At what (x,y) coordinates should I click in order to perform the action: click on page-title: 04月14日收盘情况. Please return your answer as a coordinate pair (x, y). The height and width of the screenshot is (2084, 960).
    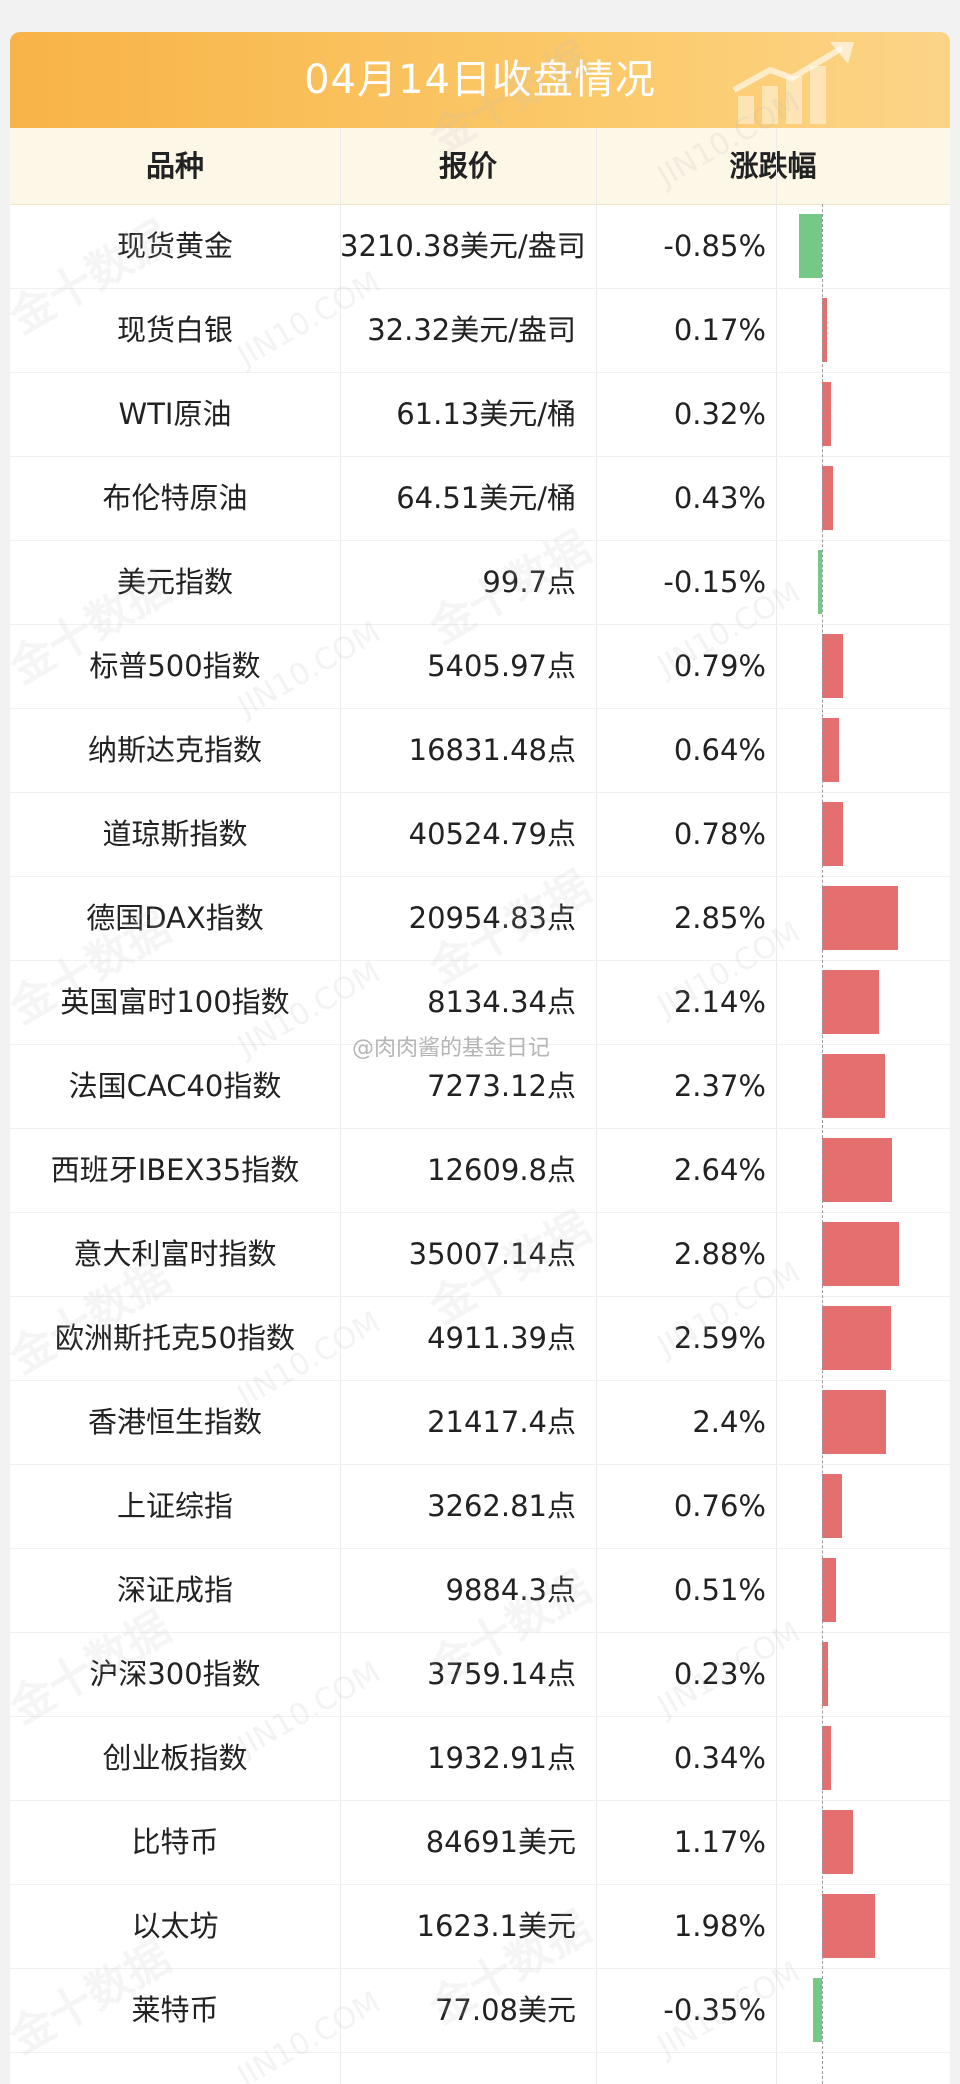
    Looking at the image, I should click on (480, 80).